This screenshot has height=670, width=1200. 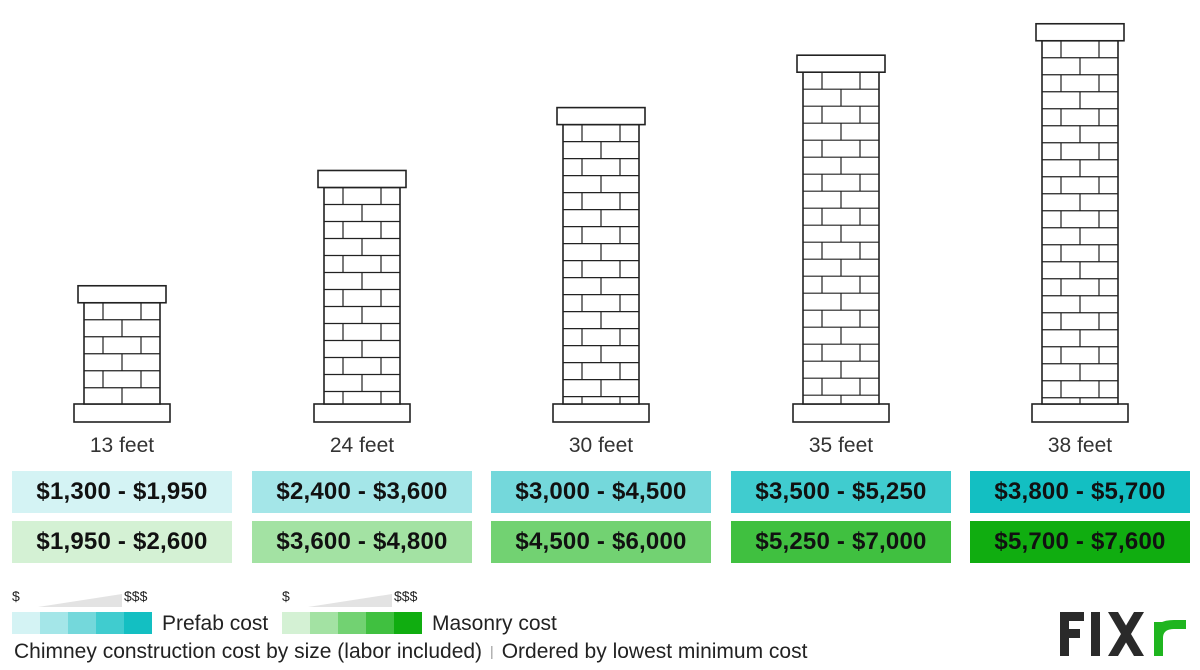 What do you see at coordinates (1080, 492) in the screenshot?
I see `prefab-cost-38ft: $3,800 - $5,700` at bounding box center [1080, 492].